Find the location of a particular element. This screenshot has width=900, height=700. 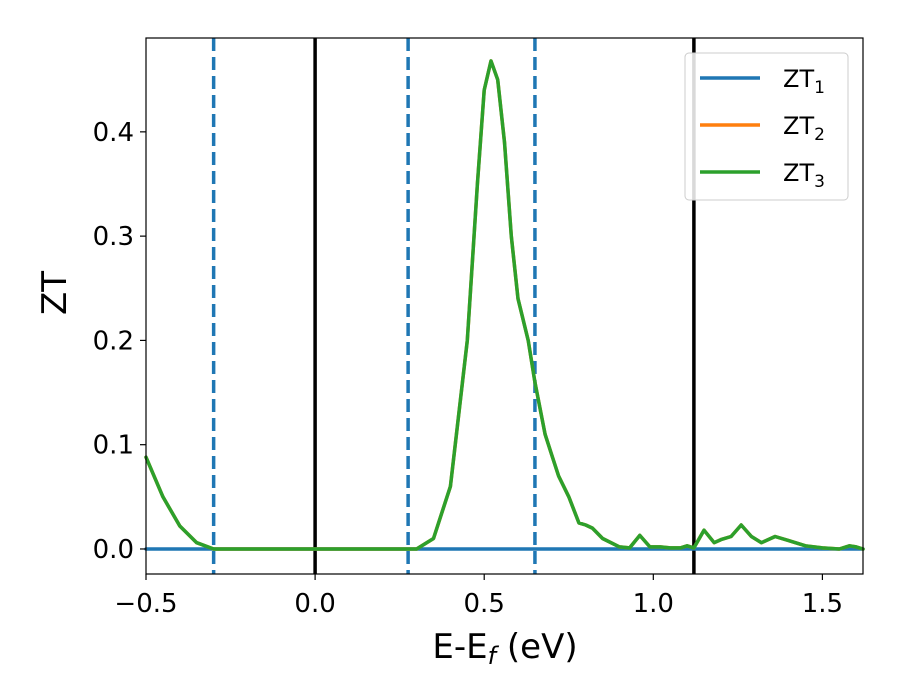

x-axis-label: E-Ef (eV) is located at coordinates (504, 648).